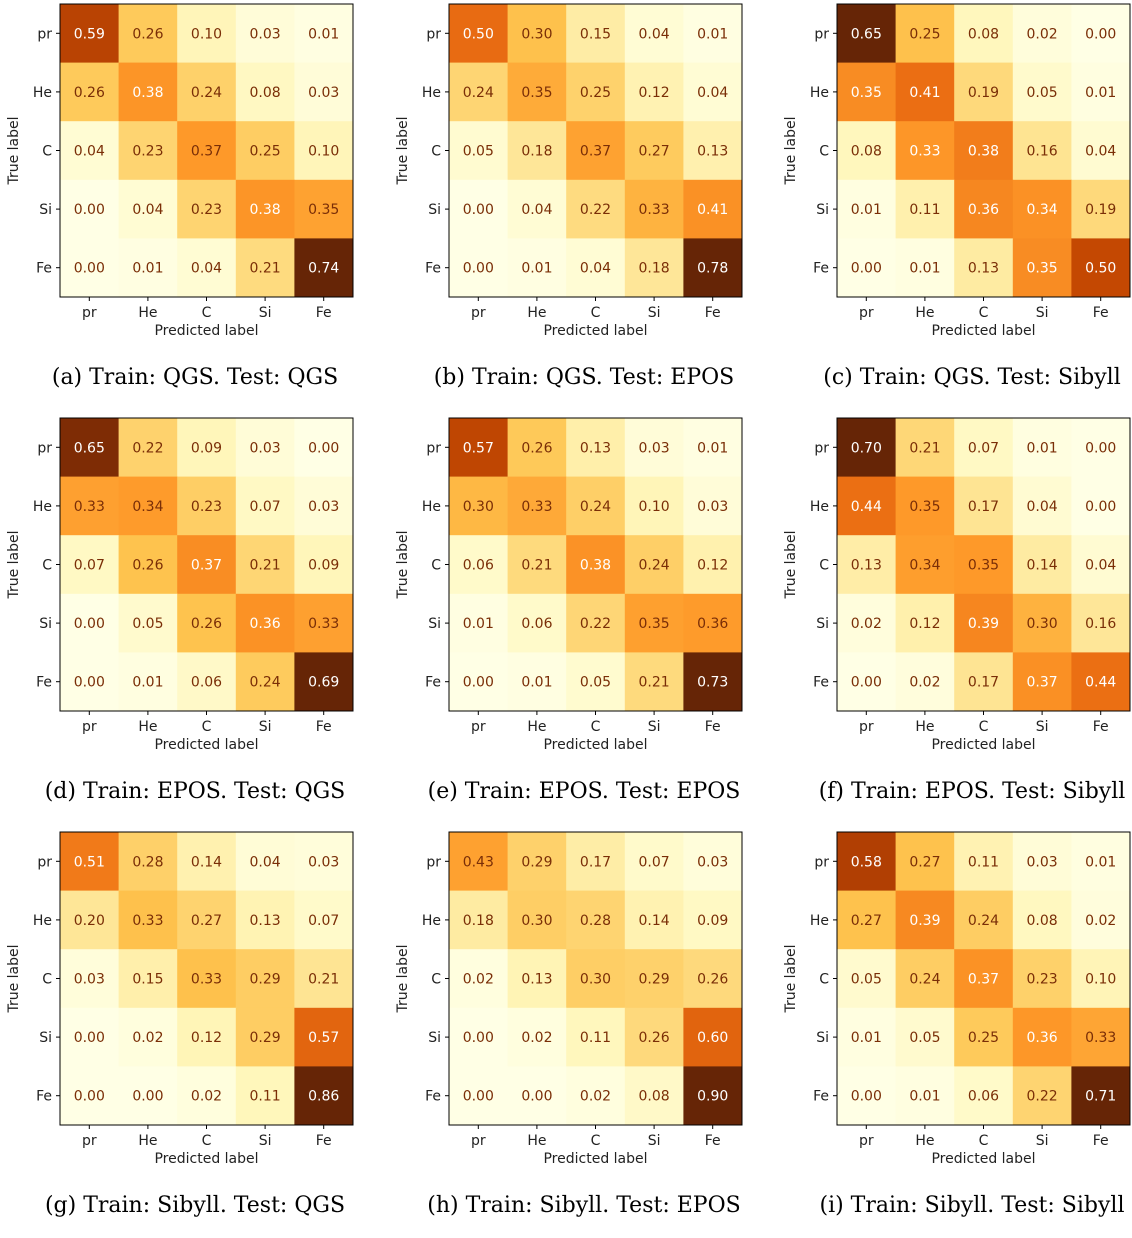 The width and height of the screenshot is (1132, 1238). Describe the element at coordinates (983, 507) in the screenshot. I see `cell-value-label: 0.17` at that location.